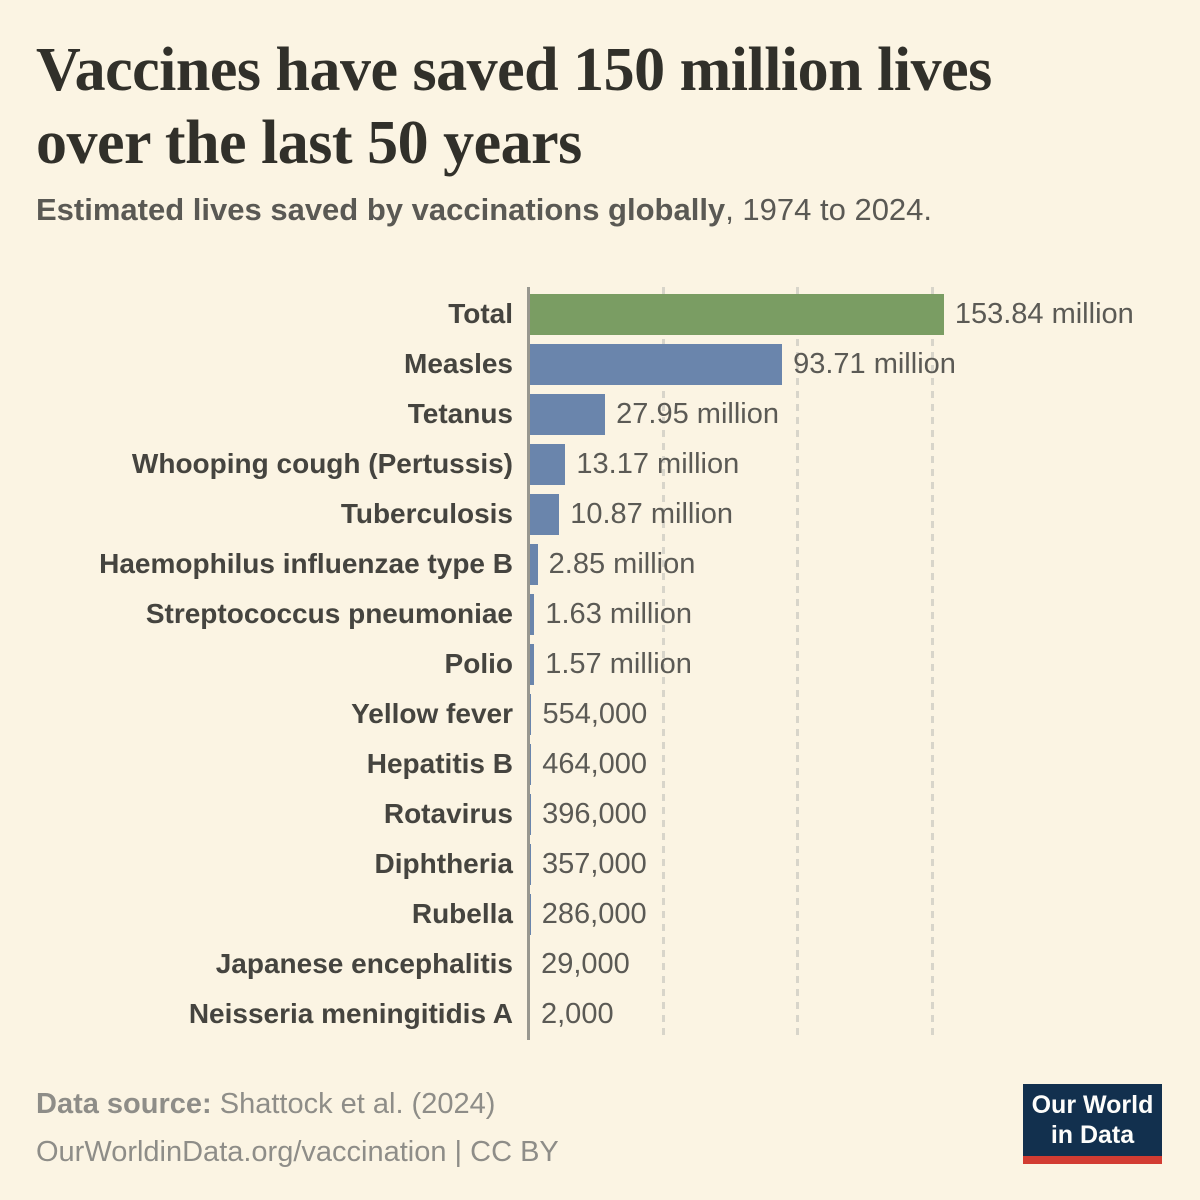 The height and width of the screenshot is (1200, 1200). I want to click on category-label: Whooping cough (Pertussis), so click(322, 463).